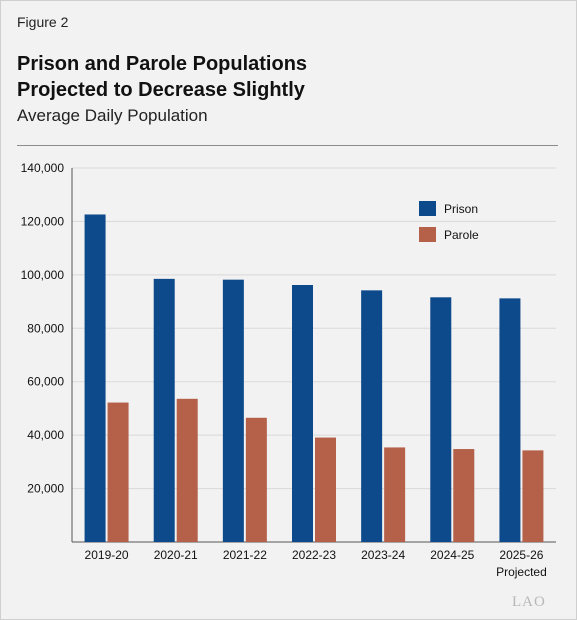  What do you see at coordinates (107, 555) in the screenshot?
I see `x-tick-label: 2019-20` at bounding box center [107, 555].